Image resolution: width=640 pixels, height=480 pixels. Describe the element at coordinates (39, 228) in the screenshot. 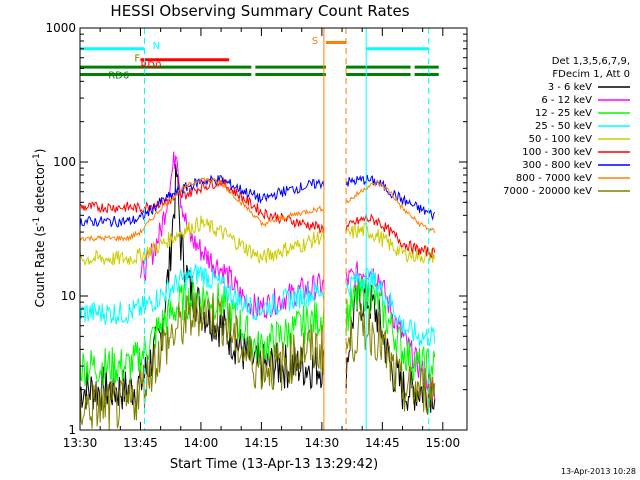

I see `y-axis-label: Count Rate (s-1 detector-1)` at that location.